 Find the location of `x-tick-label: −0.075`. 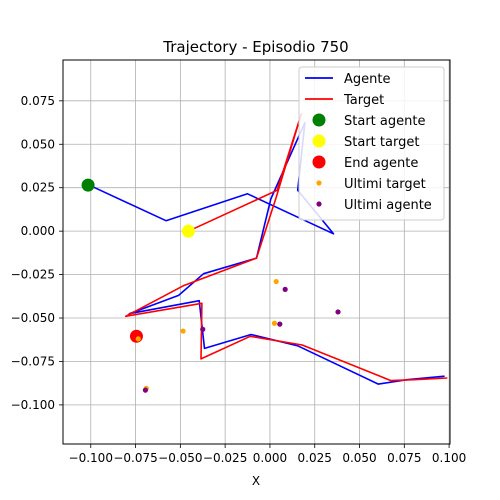

x-tick-label: −0.075 is located at coordinates (135, 458).